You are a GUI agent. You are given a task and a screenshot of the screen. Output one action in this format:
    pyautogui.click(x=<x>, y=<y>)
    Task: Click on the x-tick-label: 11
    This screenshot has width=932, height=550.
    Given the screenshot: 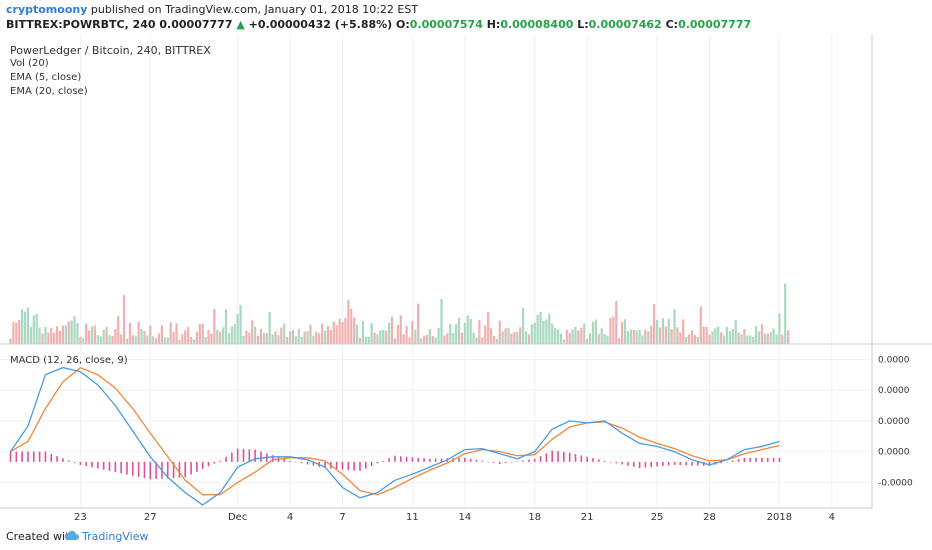 What is the action you would take?
    pyautogui.click(x=412, y=517)
    